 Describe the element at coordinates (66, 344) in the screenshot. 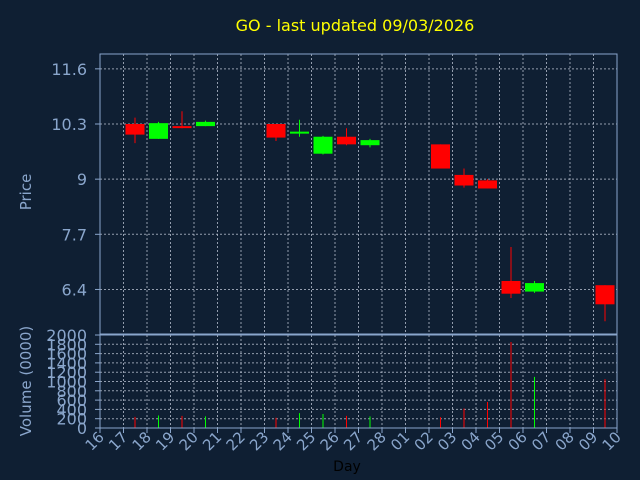

I see `volume-tick-label: 1800` at that location.